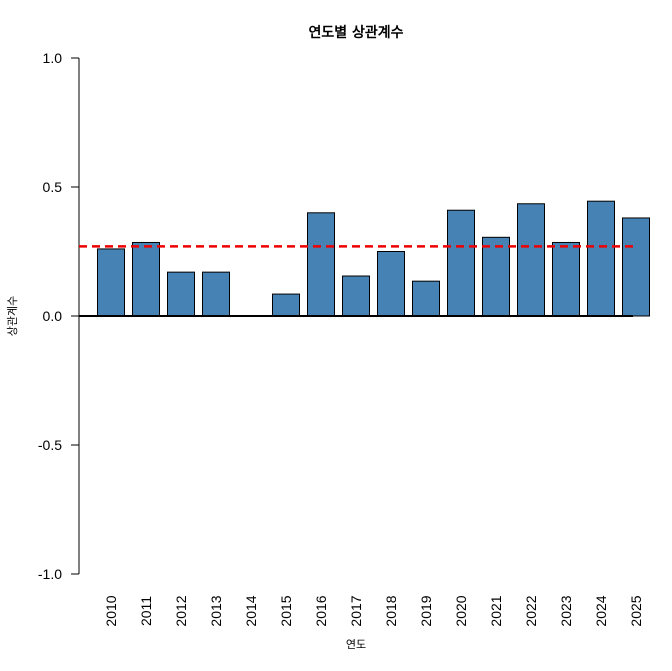  I want to click on y-ticks: -1.0 -0.5 0.0 0.5 1.0, so click(58, 316).